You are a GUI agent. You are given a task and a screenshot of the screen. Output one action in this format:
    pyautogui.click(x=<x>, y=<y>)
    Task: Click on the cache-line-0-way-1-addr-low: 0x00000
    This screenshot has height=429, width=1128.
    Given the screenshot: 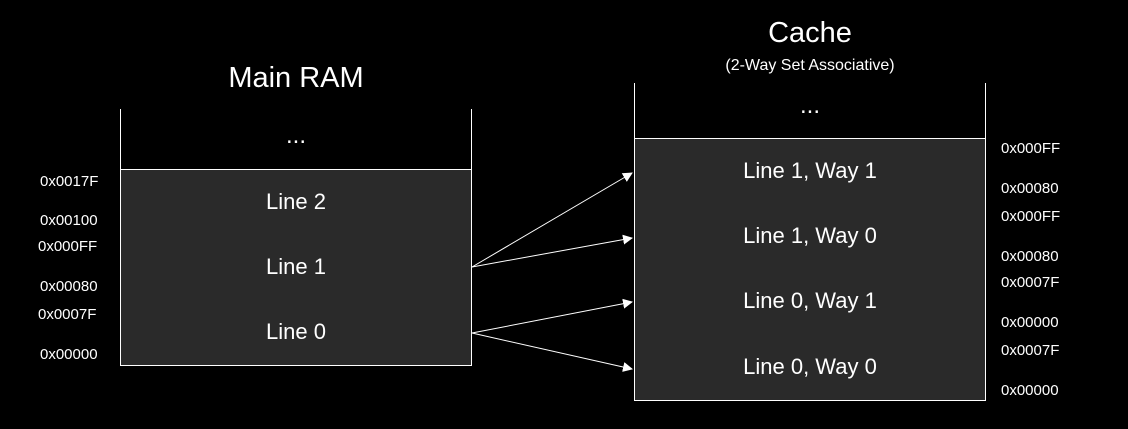 What is the action you would take?
    pyautogui.click(x=1030, y=322)
    